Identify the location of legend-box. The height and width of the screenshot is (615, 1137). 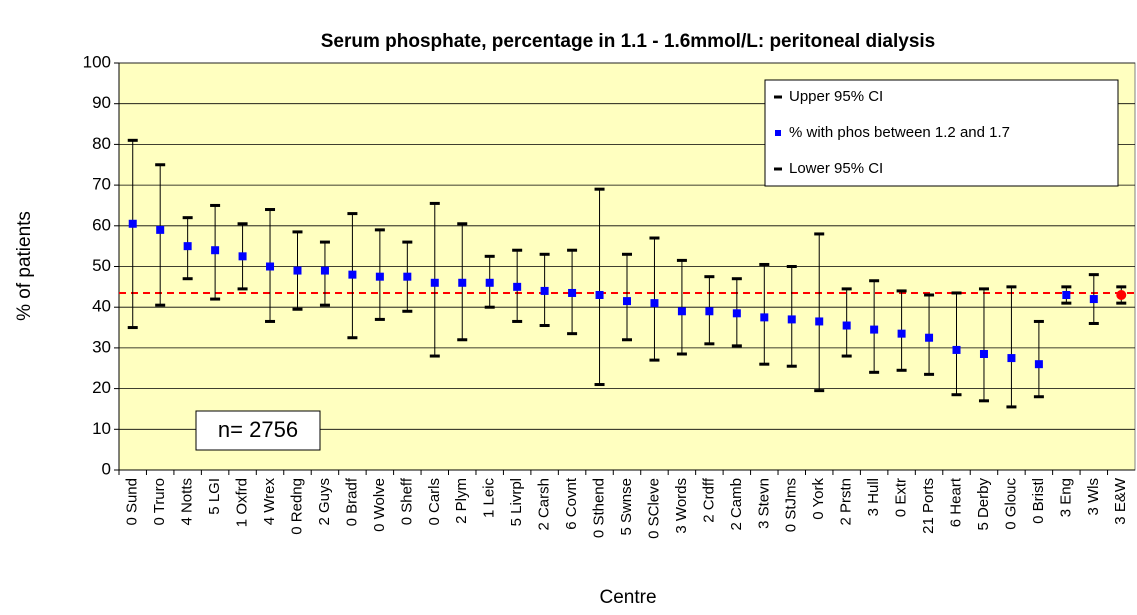
(941, 133).